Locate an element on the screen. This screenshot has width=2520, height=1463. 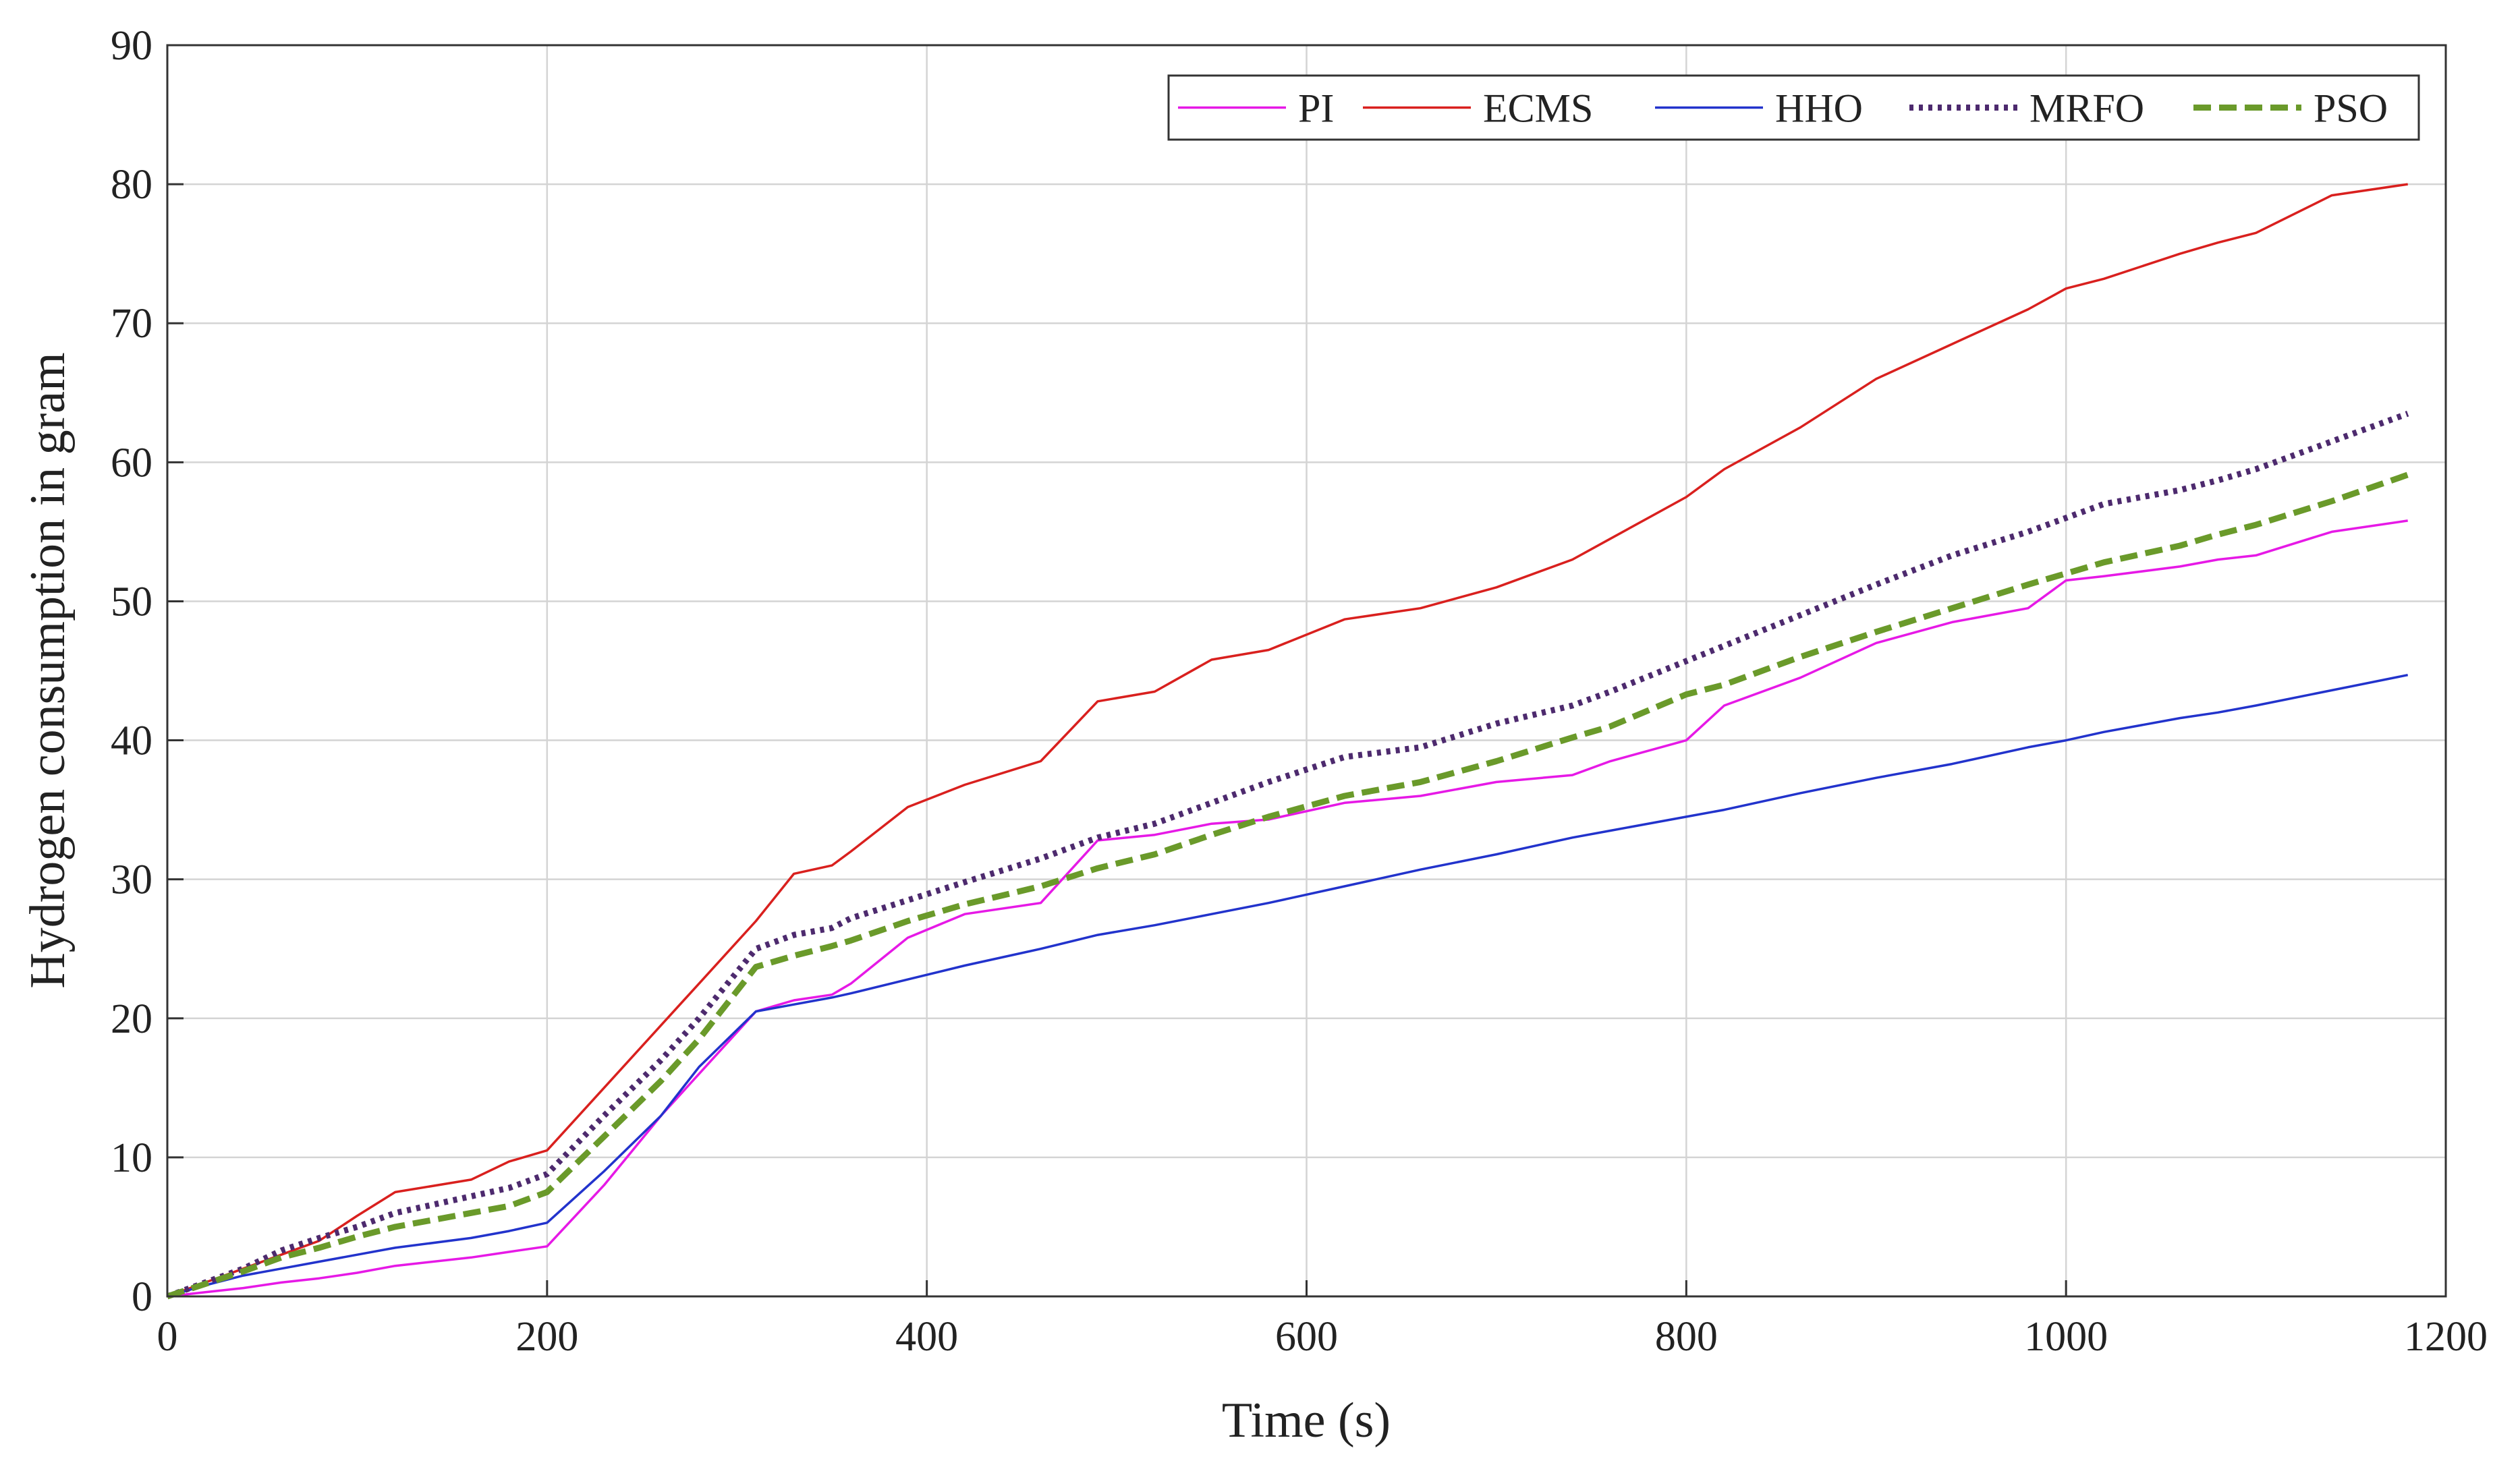
y-tick-label: 90 is located at coordinates (131, 46).